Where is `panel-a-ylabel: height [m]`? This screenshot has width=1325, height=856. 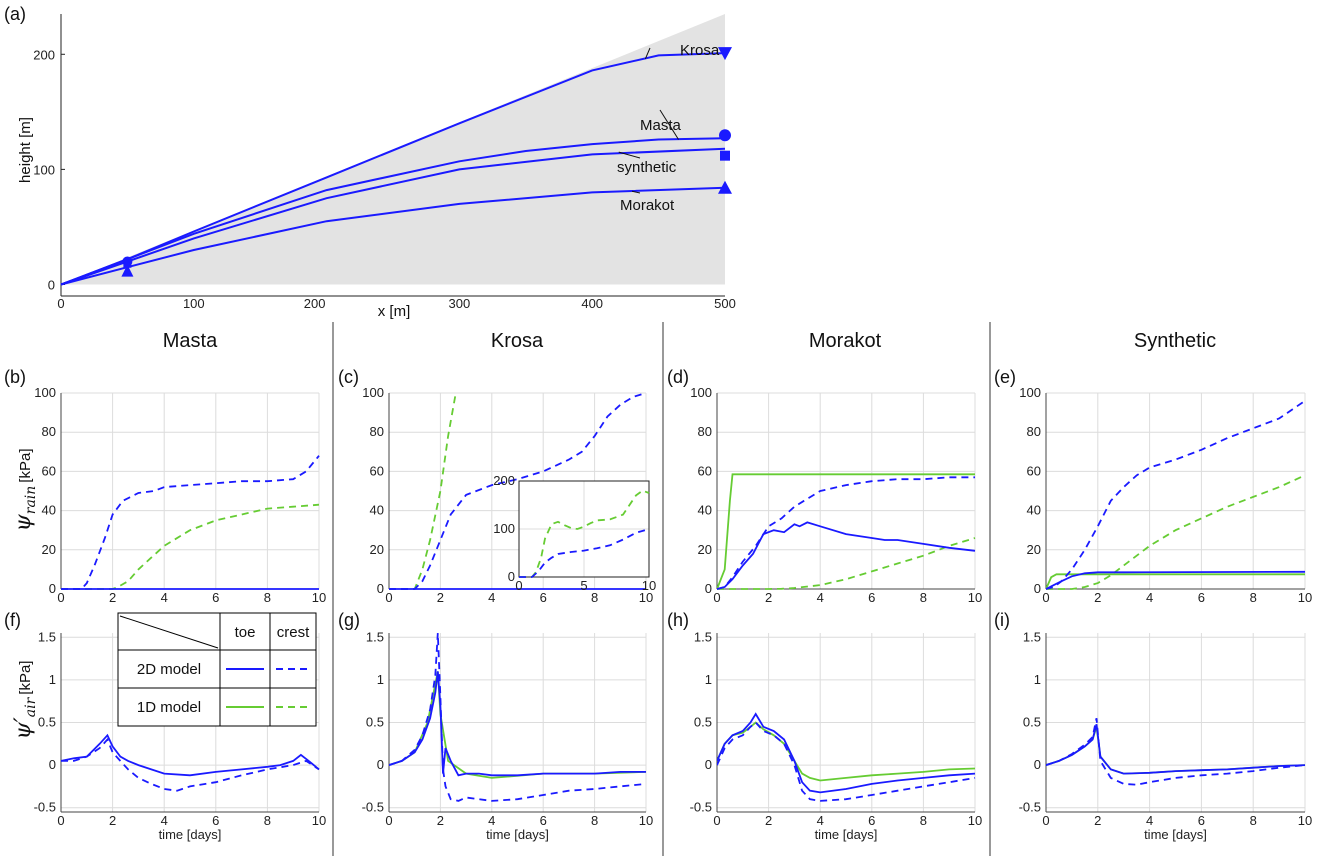 panel-a-ylabel: height [m] is located at coordinates (25, 150).